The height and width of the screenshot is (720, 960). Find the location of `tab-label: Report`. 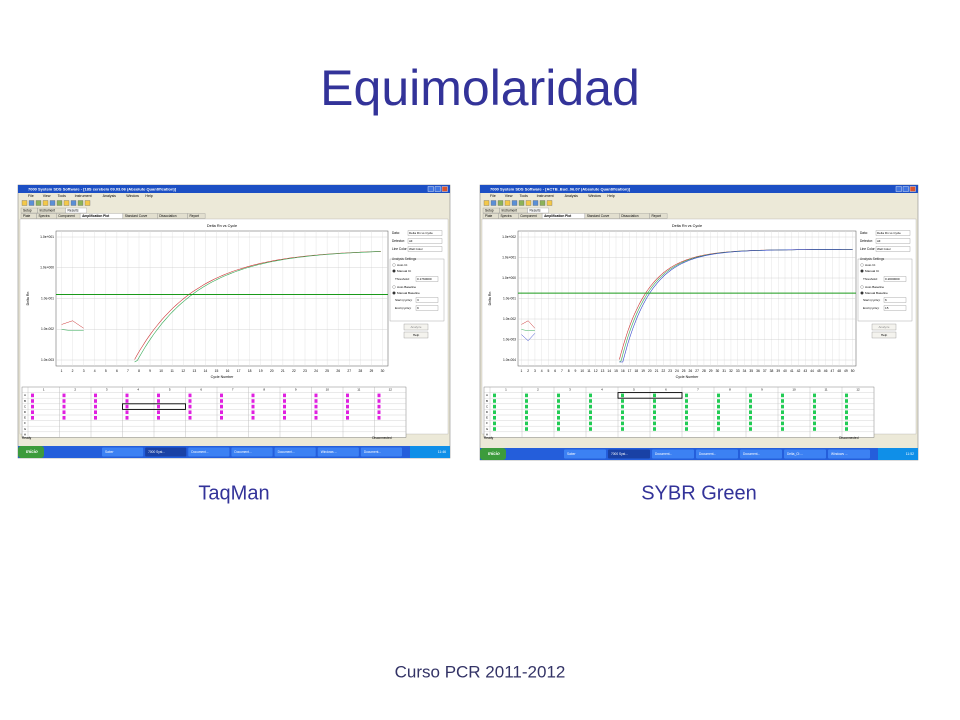

tab-label: Report is located at coordinates (195, 216).